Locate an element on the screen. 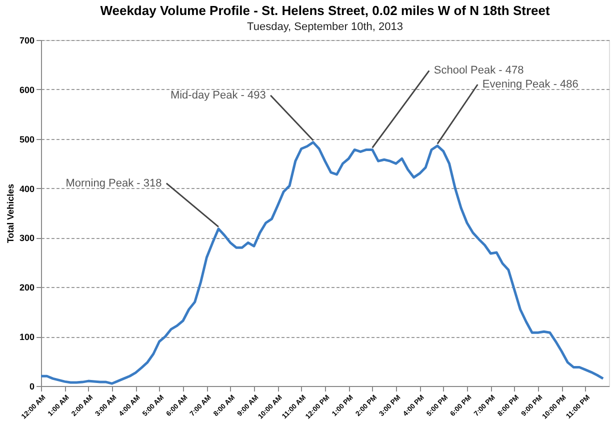  y-tick-label: 0 is located at coordinates (31, 387).